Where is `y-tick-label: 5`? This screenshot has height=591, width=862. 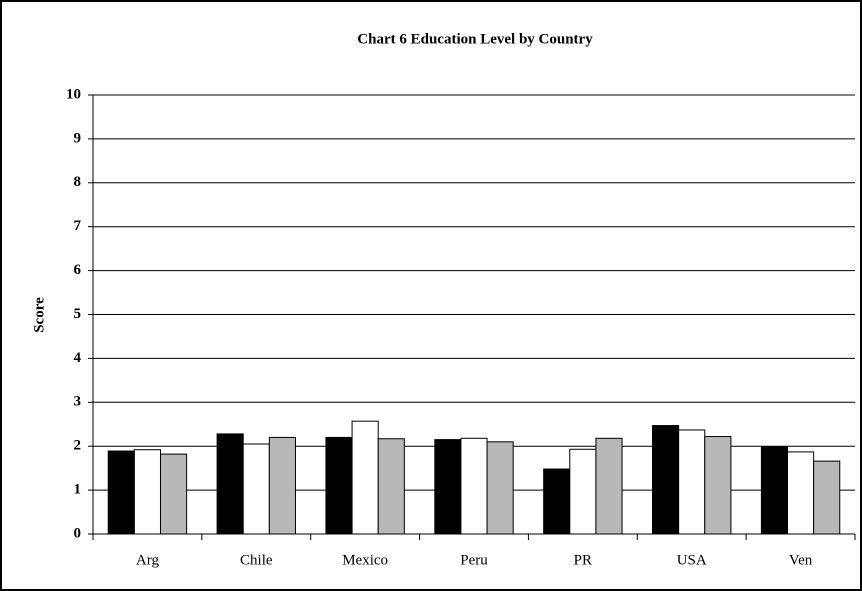
y-tick-label: 5 is located at coordinates (78, 314).